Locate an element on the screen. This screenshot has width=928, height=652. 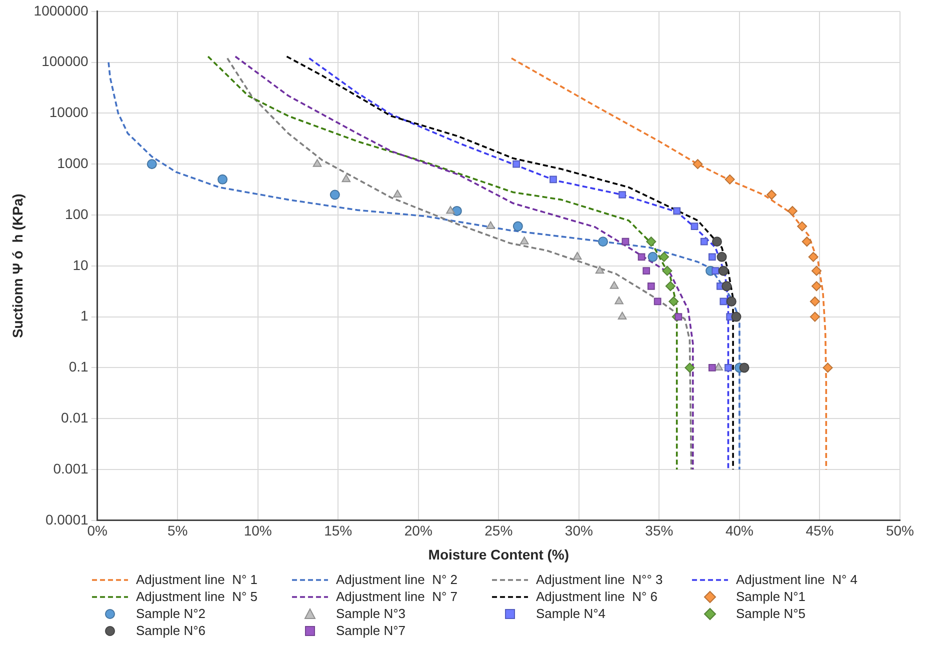
y-tick-label: 1 is located at coordinates (84, 316).